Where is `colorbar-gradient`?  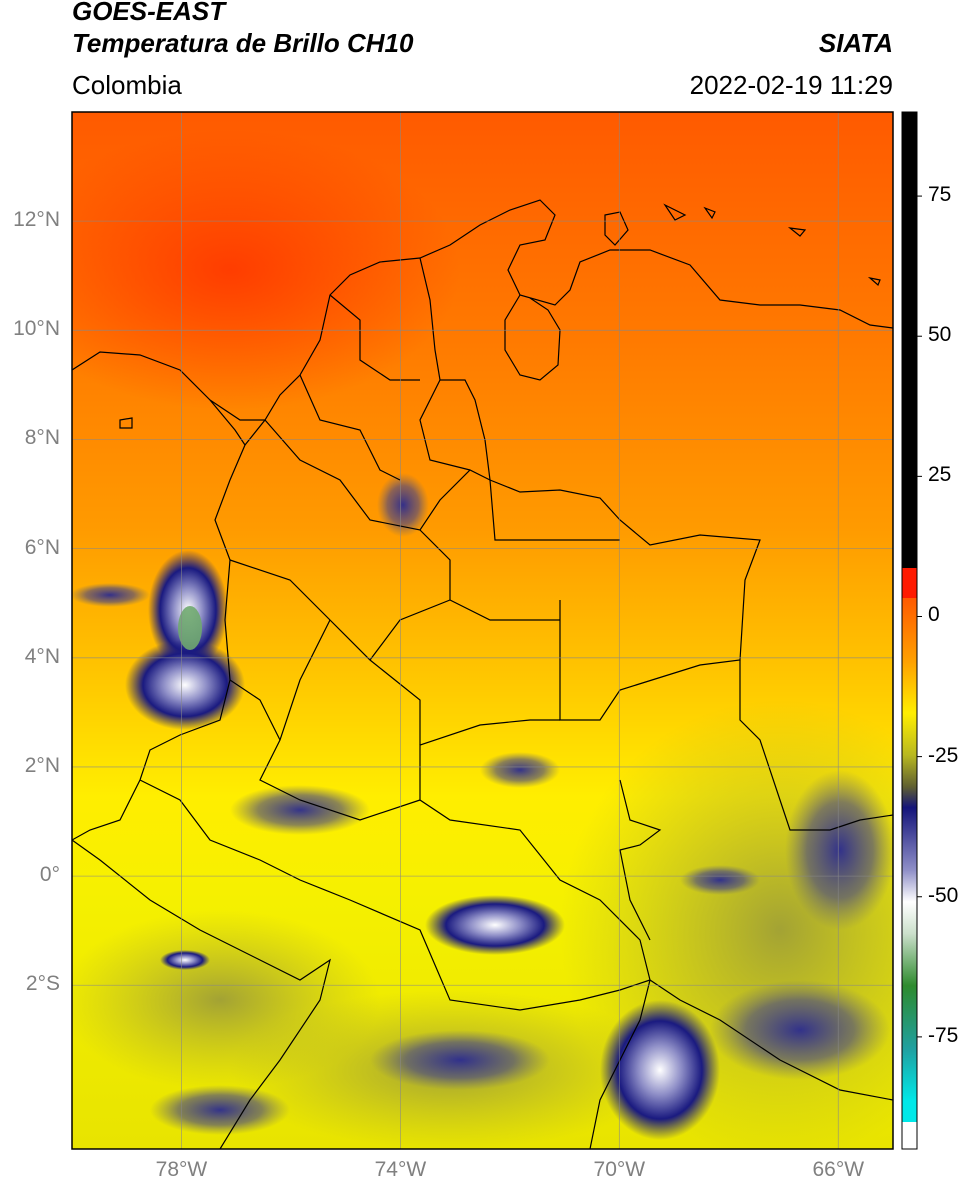
colorbar-gradient is located at coordinates (909, 860).